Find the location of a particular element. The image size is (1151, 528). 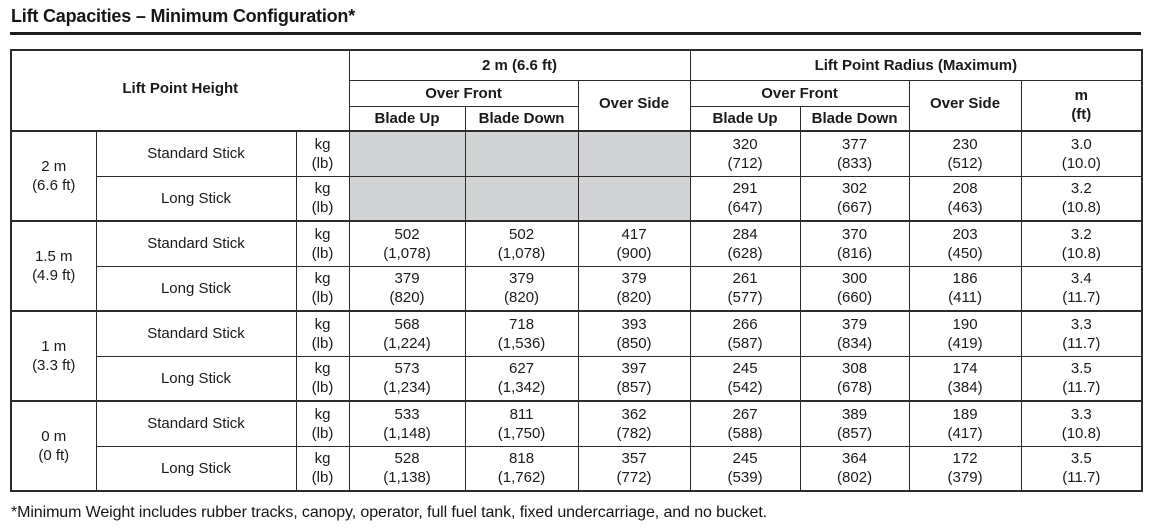

header-over-front-2m: Over Front is located at coordinates (463, 93).